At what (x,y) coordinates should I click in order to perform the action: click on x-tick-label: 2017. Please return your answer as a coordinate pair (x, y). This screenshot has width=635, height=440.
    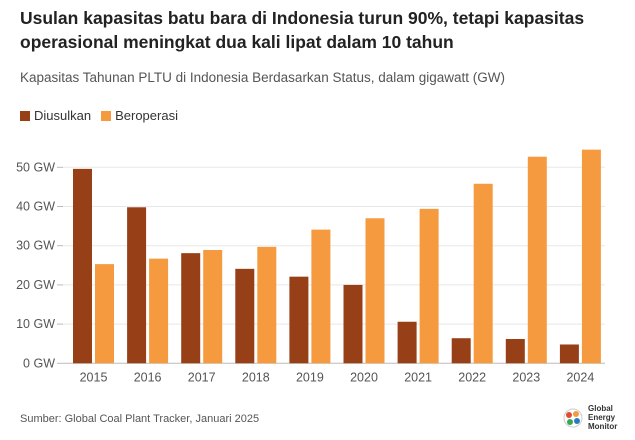
    Looking at the image, I should click on (202, 377).